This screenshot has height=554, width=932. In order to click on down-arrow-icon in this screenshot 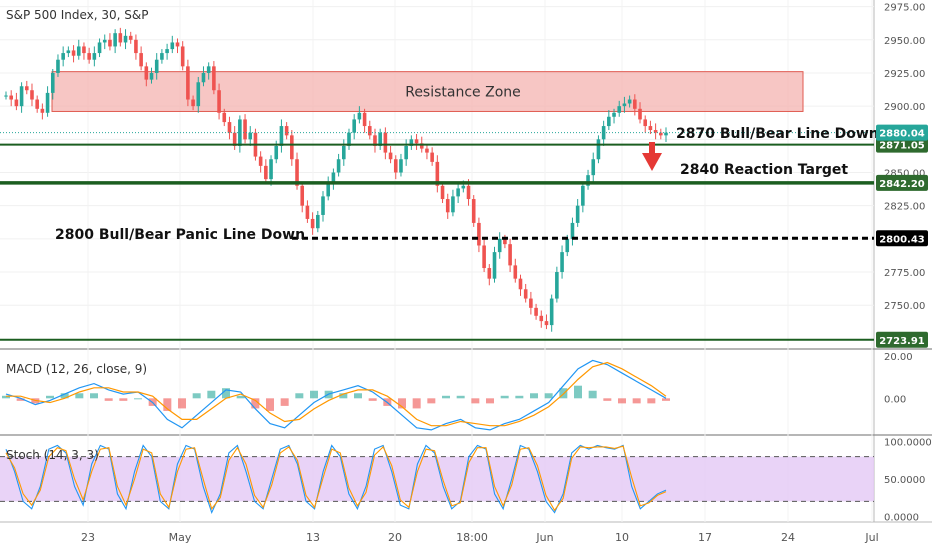, I will do `click(652, 156)`.